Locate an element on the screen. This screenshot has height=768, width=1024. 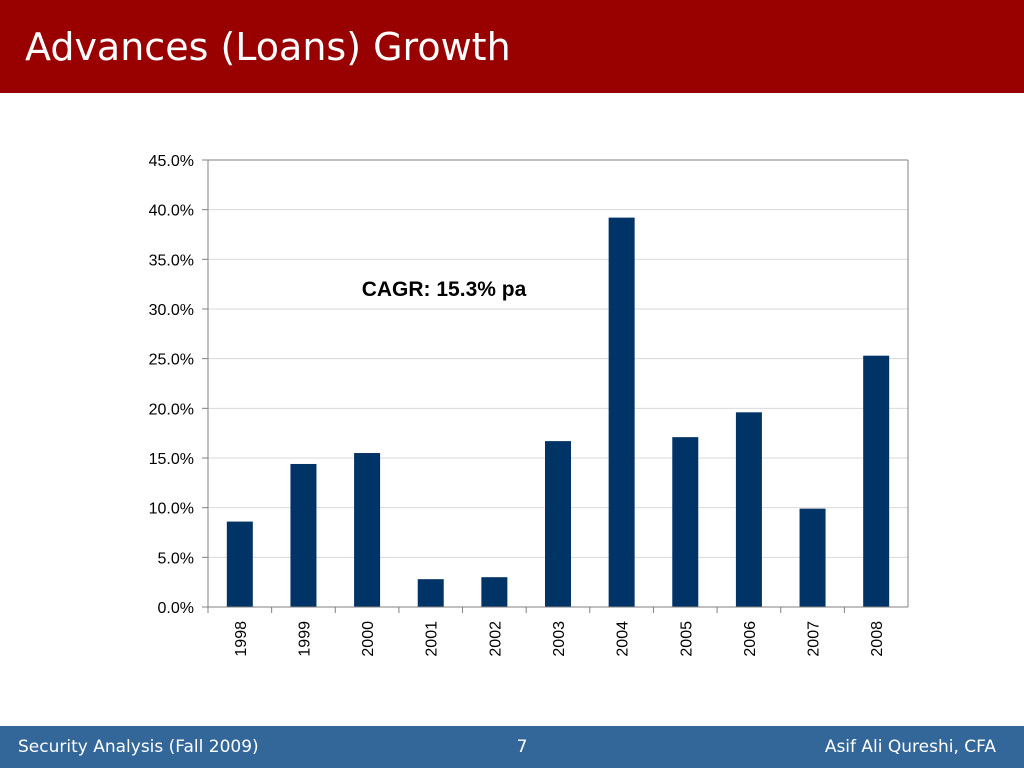
x-tick-label: 2008 is located at coordinates (877, 639).